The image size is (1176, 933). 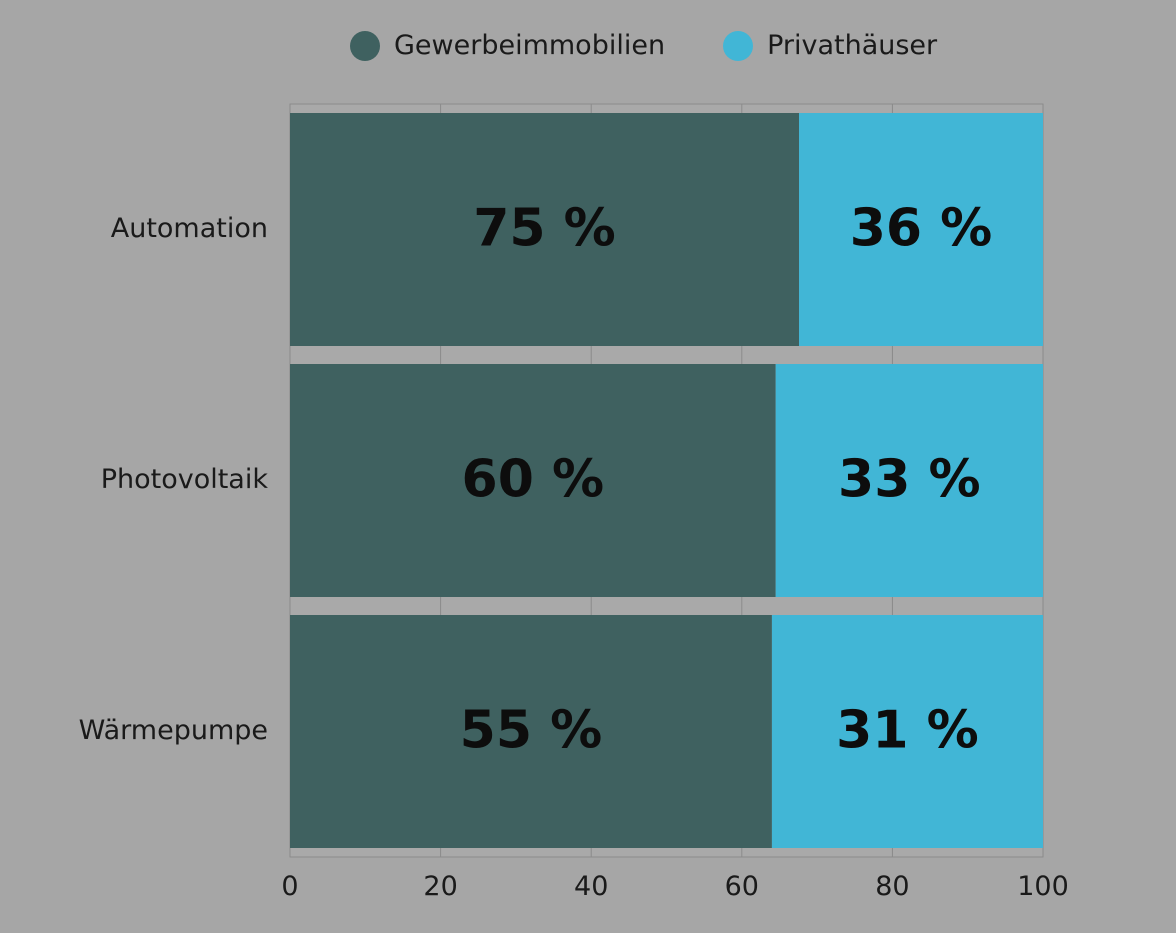 I want to click on x-tick-label-0: 0, so click(x=289, y=886).